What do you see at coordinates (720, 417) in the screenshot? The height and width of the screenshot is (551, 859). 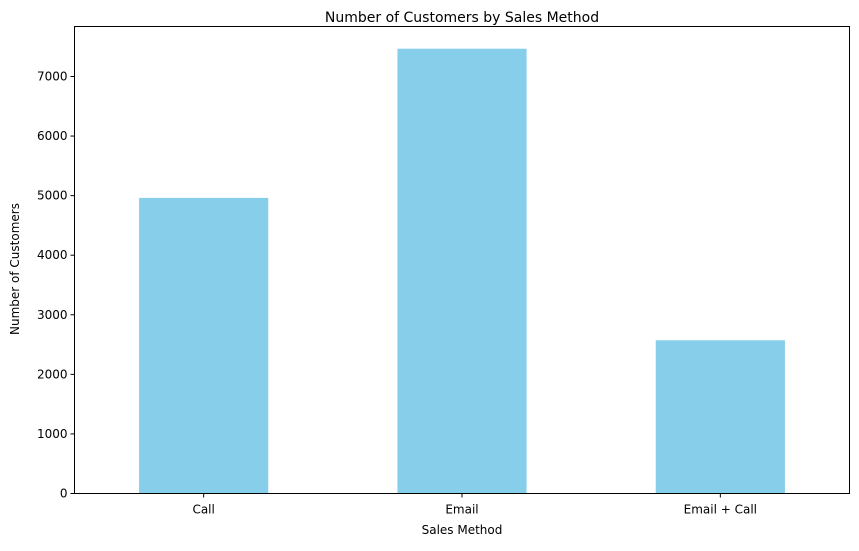 I see `bar-email-call` at bounding box center [720, 417].